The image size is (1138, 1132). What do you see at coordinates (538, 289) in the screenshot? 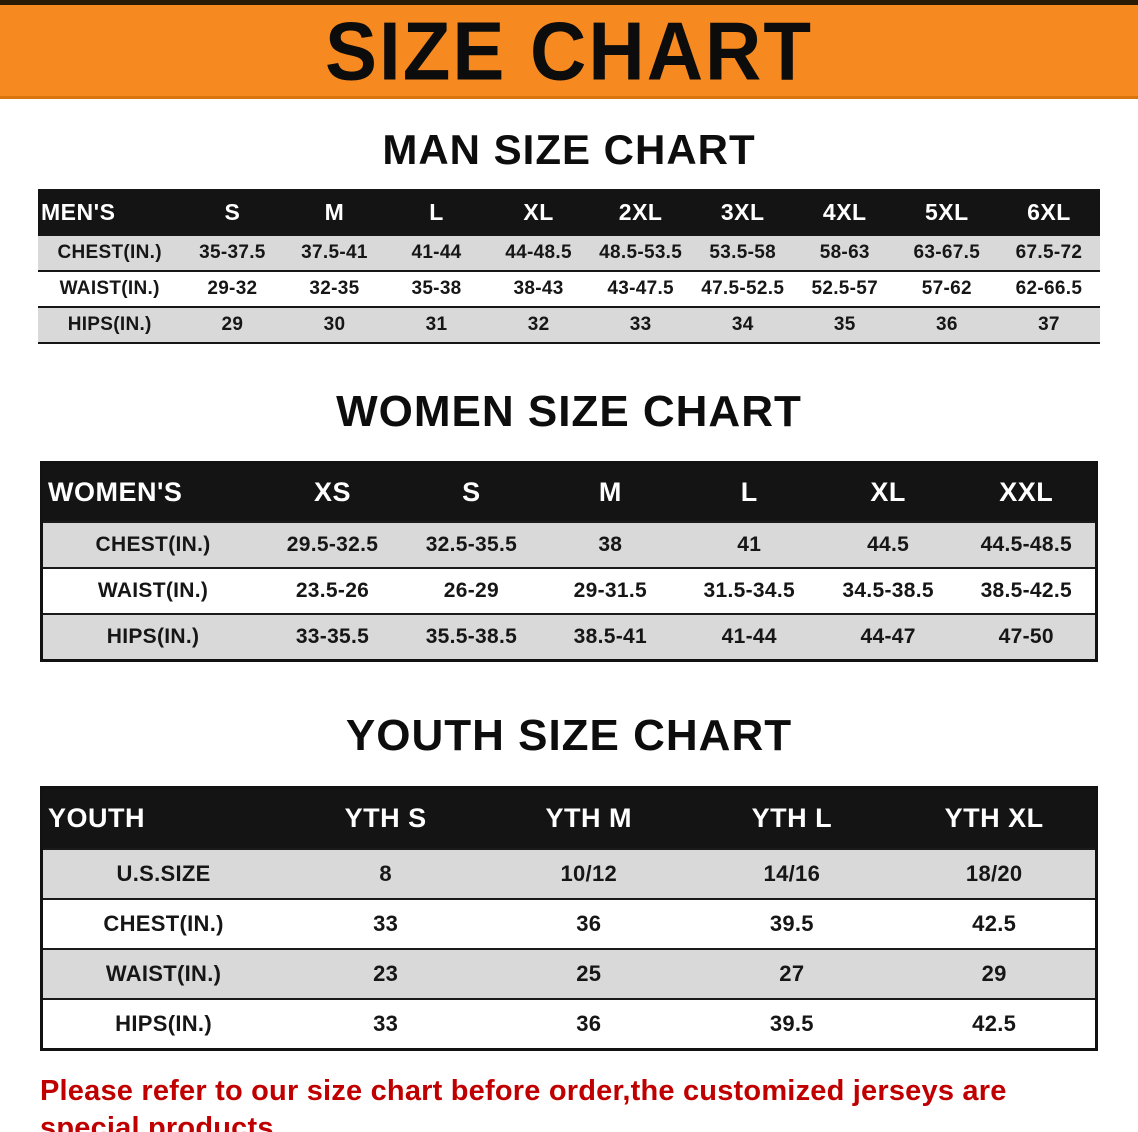
I see `size-cell: 38-43` at bounding box center [538, 289].